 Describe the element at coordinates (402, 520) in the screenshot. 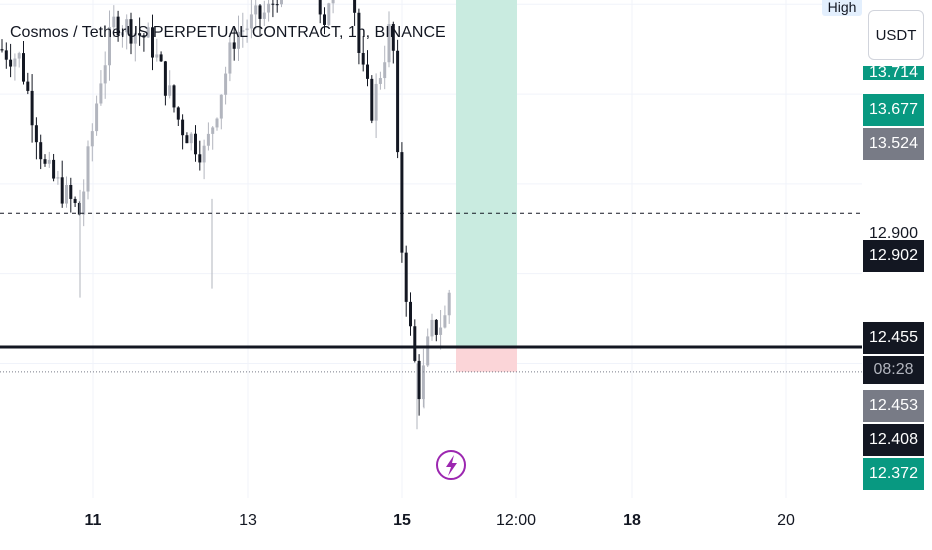

I see `time-label: 15` at that location.